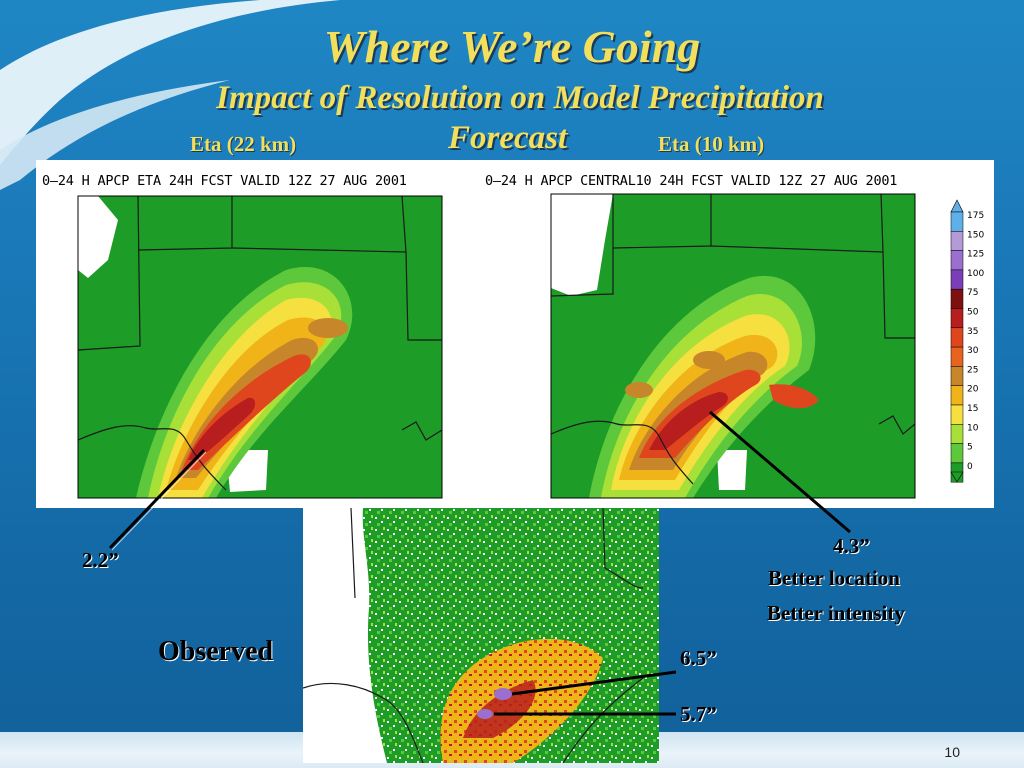 This screenshot has height=768, width=1024. What do you see at coordinates (972, 409) in the screenshot?
I see `legend-label: 15` at bounding box center [972, 409].